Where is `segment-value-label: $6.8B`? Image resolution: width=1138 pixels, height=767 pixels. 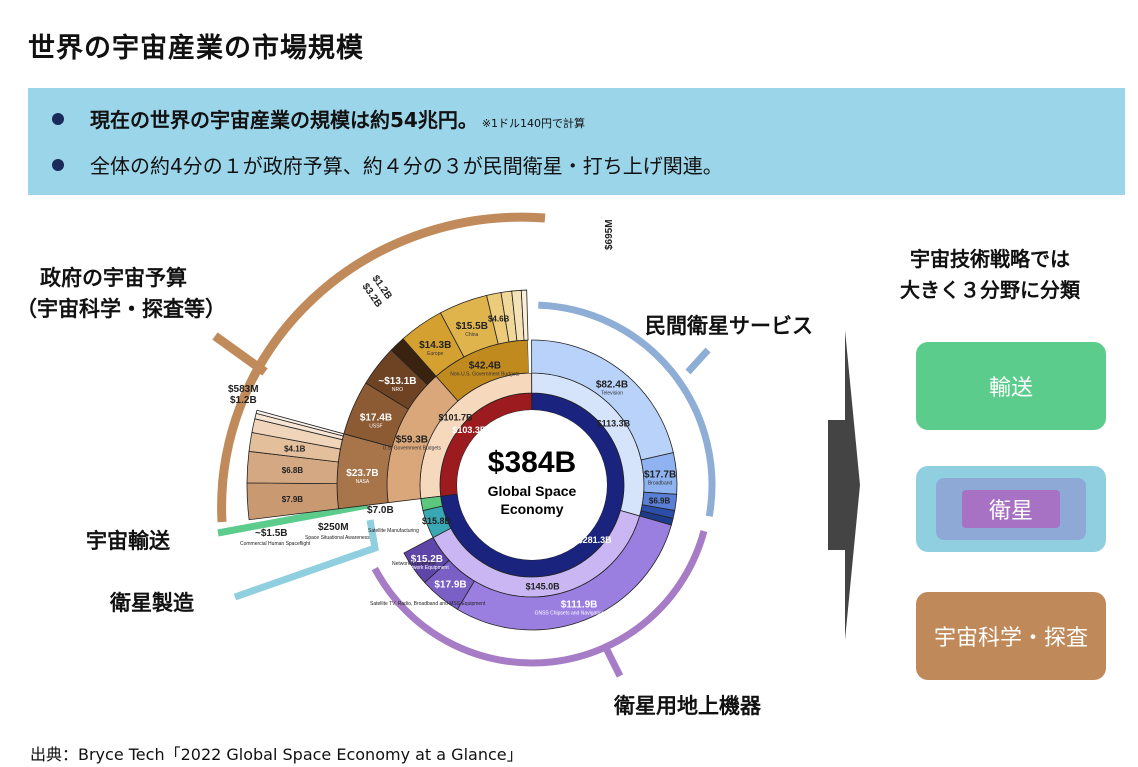 segment-value-label: $6.8B is located at coordinates (293, 470).